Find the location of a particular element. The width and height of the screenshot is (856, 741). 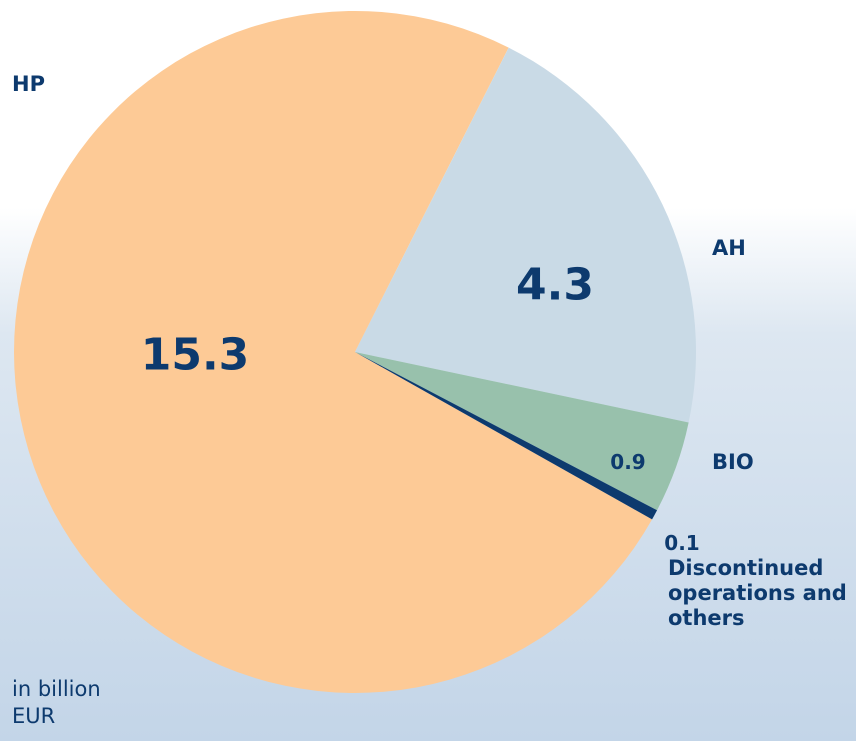

value-label: 0.9 is located at coordinates (628, 462).